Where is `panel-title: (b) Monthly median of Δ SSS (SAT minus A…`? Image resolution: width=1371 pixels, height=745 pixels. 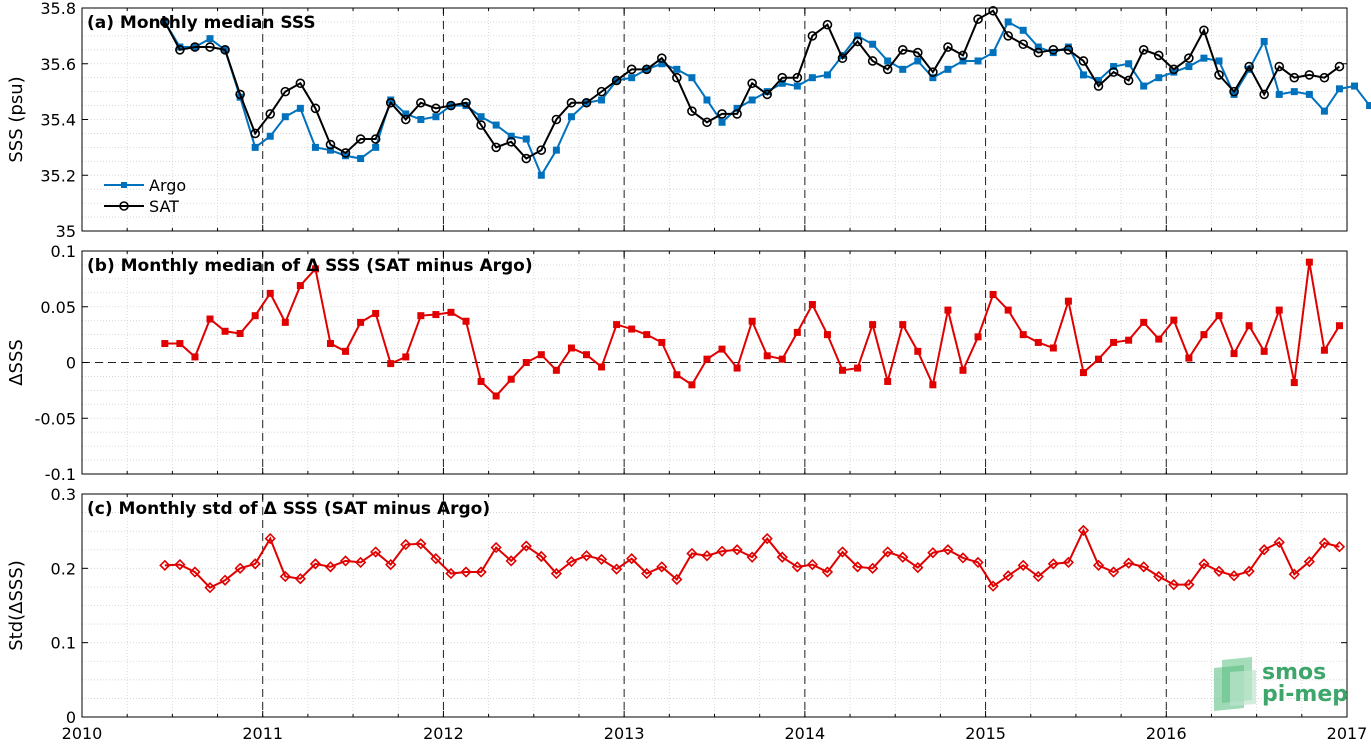
panel-title: (b) Monthly median of Δ SSS (SAT minus A… is located at coordinates (310, 266).